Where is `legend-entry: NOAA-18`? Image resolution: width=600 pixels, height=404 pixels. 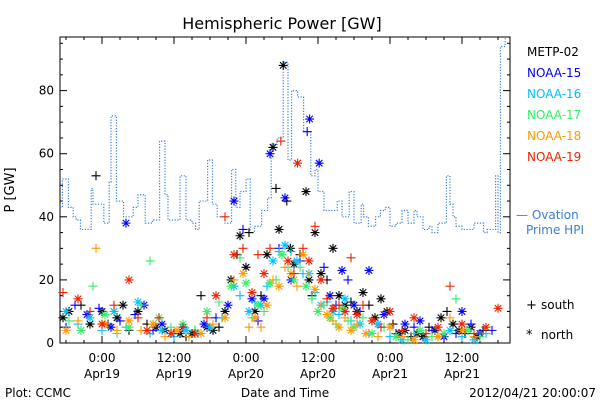 legend-entry: NOAA-18 is located at coordinates (554, 136).